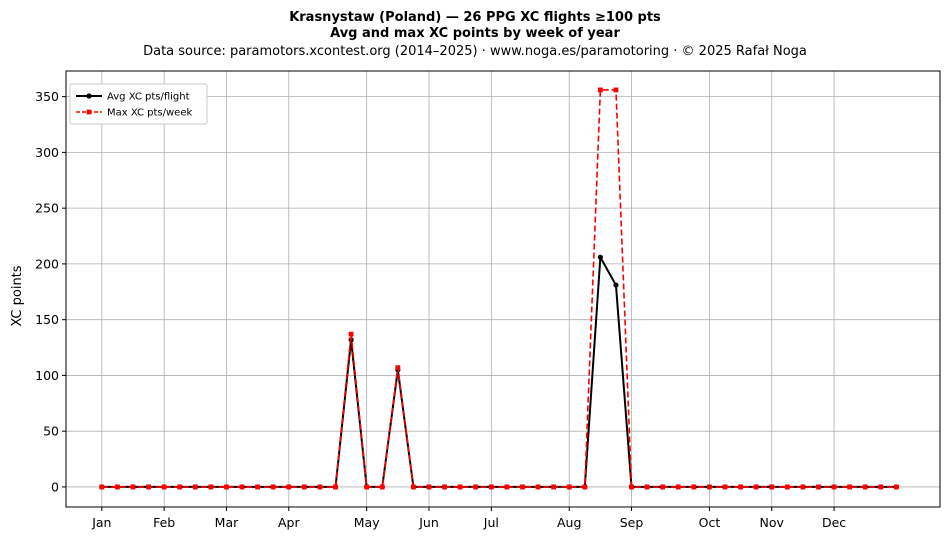 The width and height of the screenshot is (950, 539). I want to click on y-tick-label: 300, so click(47, 152).